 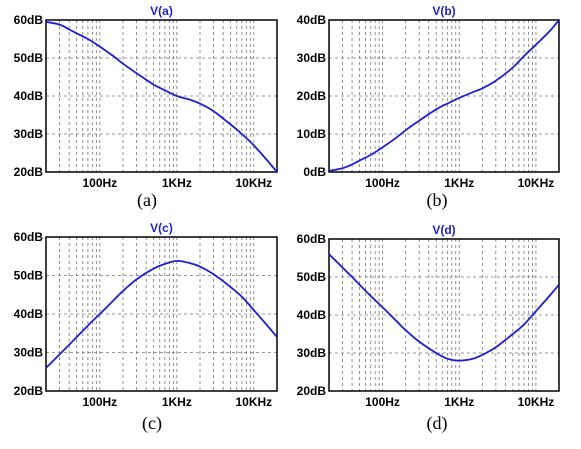 What do you see at coordinates (147, 200) in the screenshot?
I see `panel-caption: (a)` at bounding box center [147, 200].